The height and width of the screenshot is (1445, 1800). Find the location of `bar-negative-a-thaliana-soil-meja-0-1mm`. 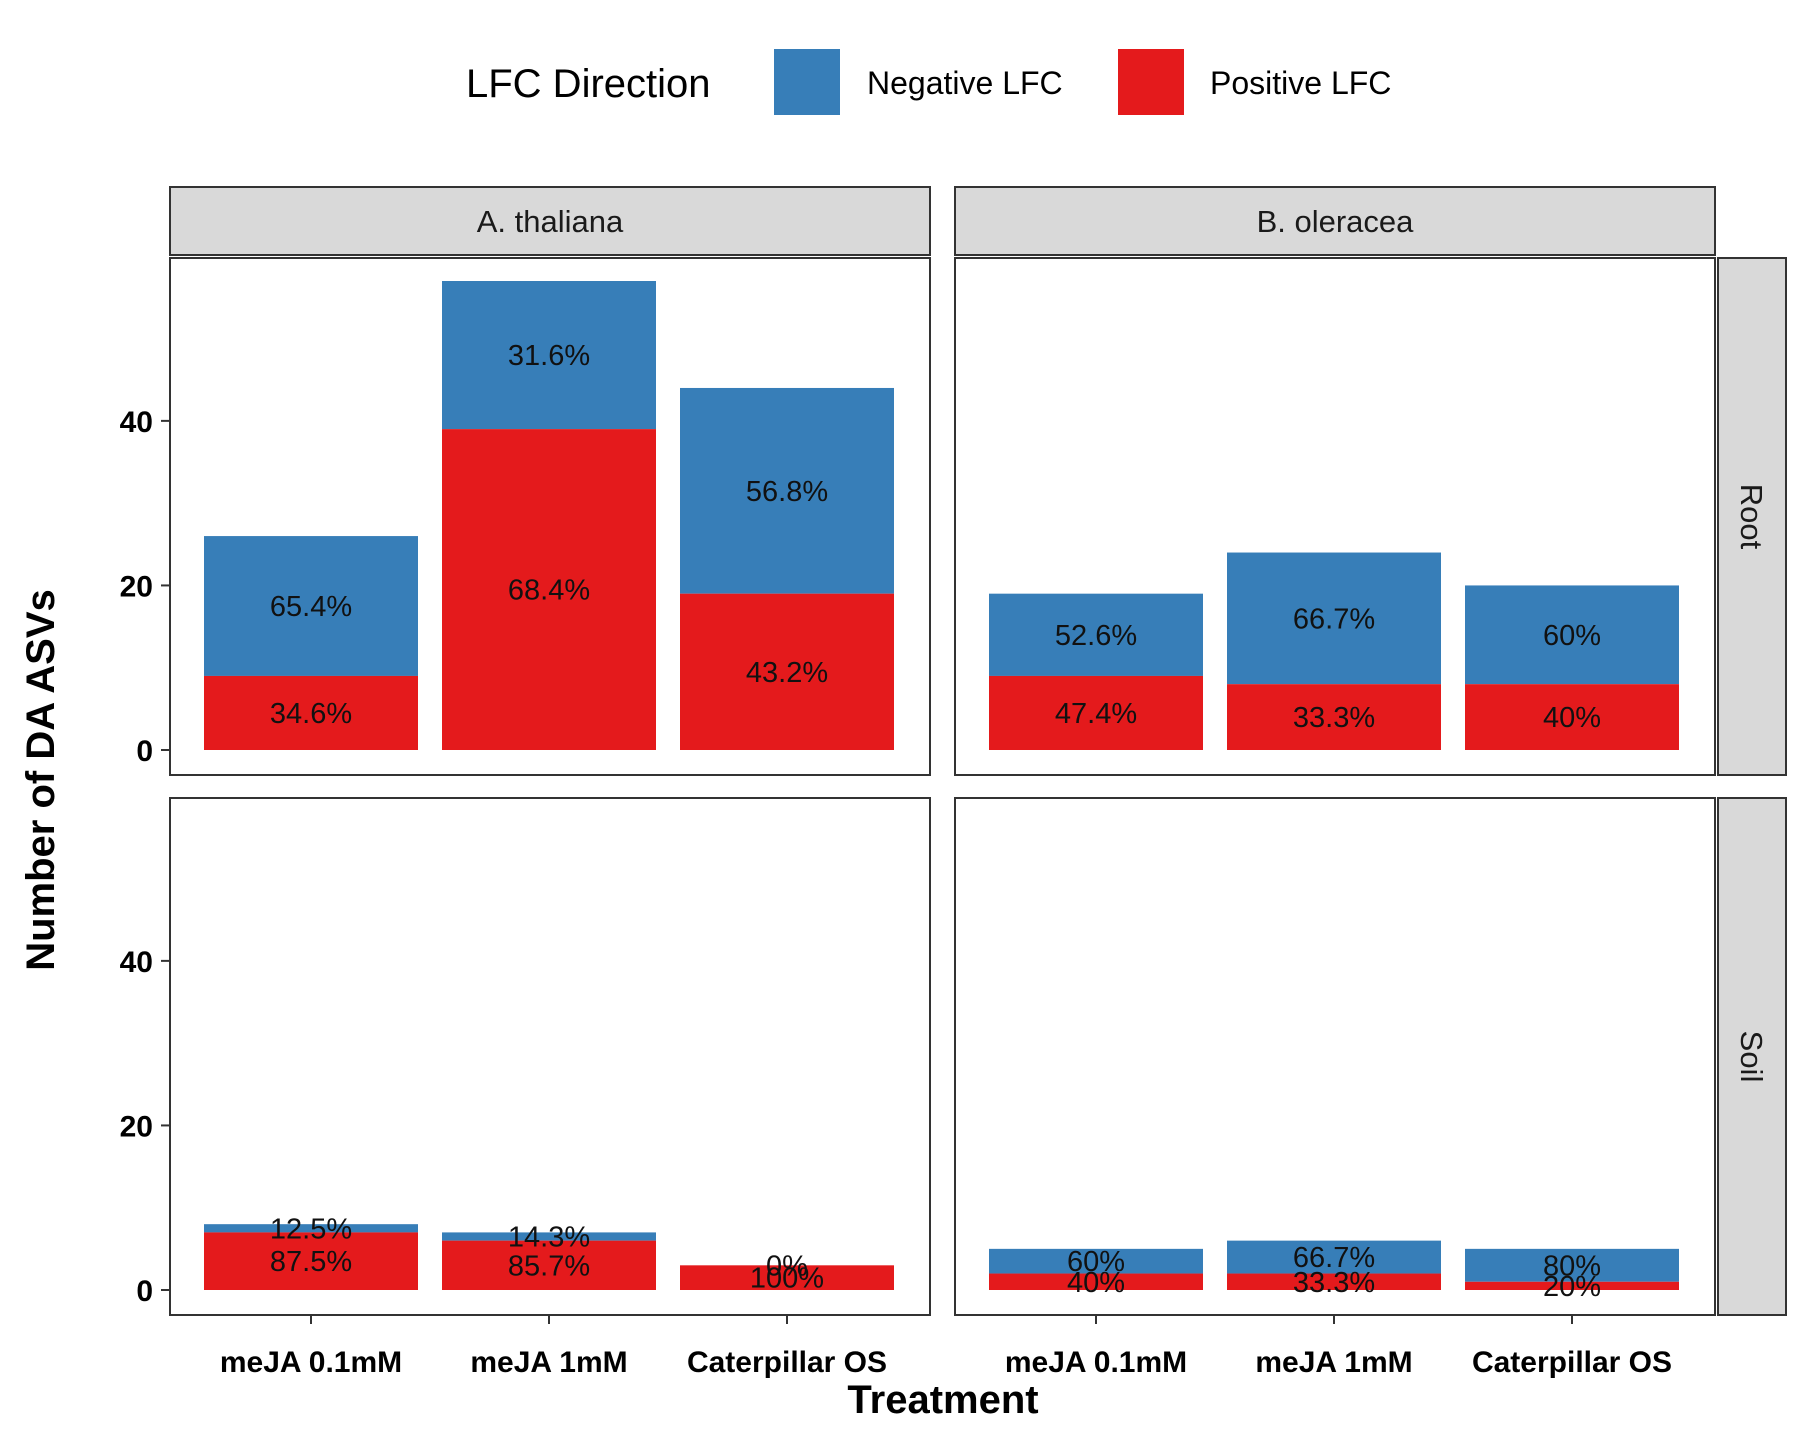

bar-negative-a-thaliana-soil-meja-0-1mm is located at coordinates (311, 1228).